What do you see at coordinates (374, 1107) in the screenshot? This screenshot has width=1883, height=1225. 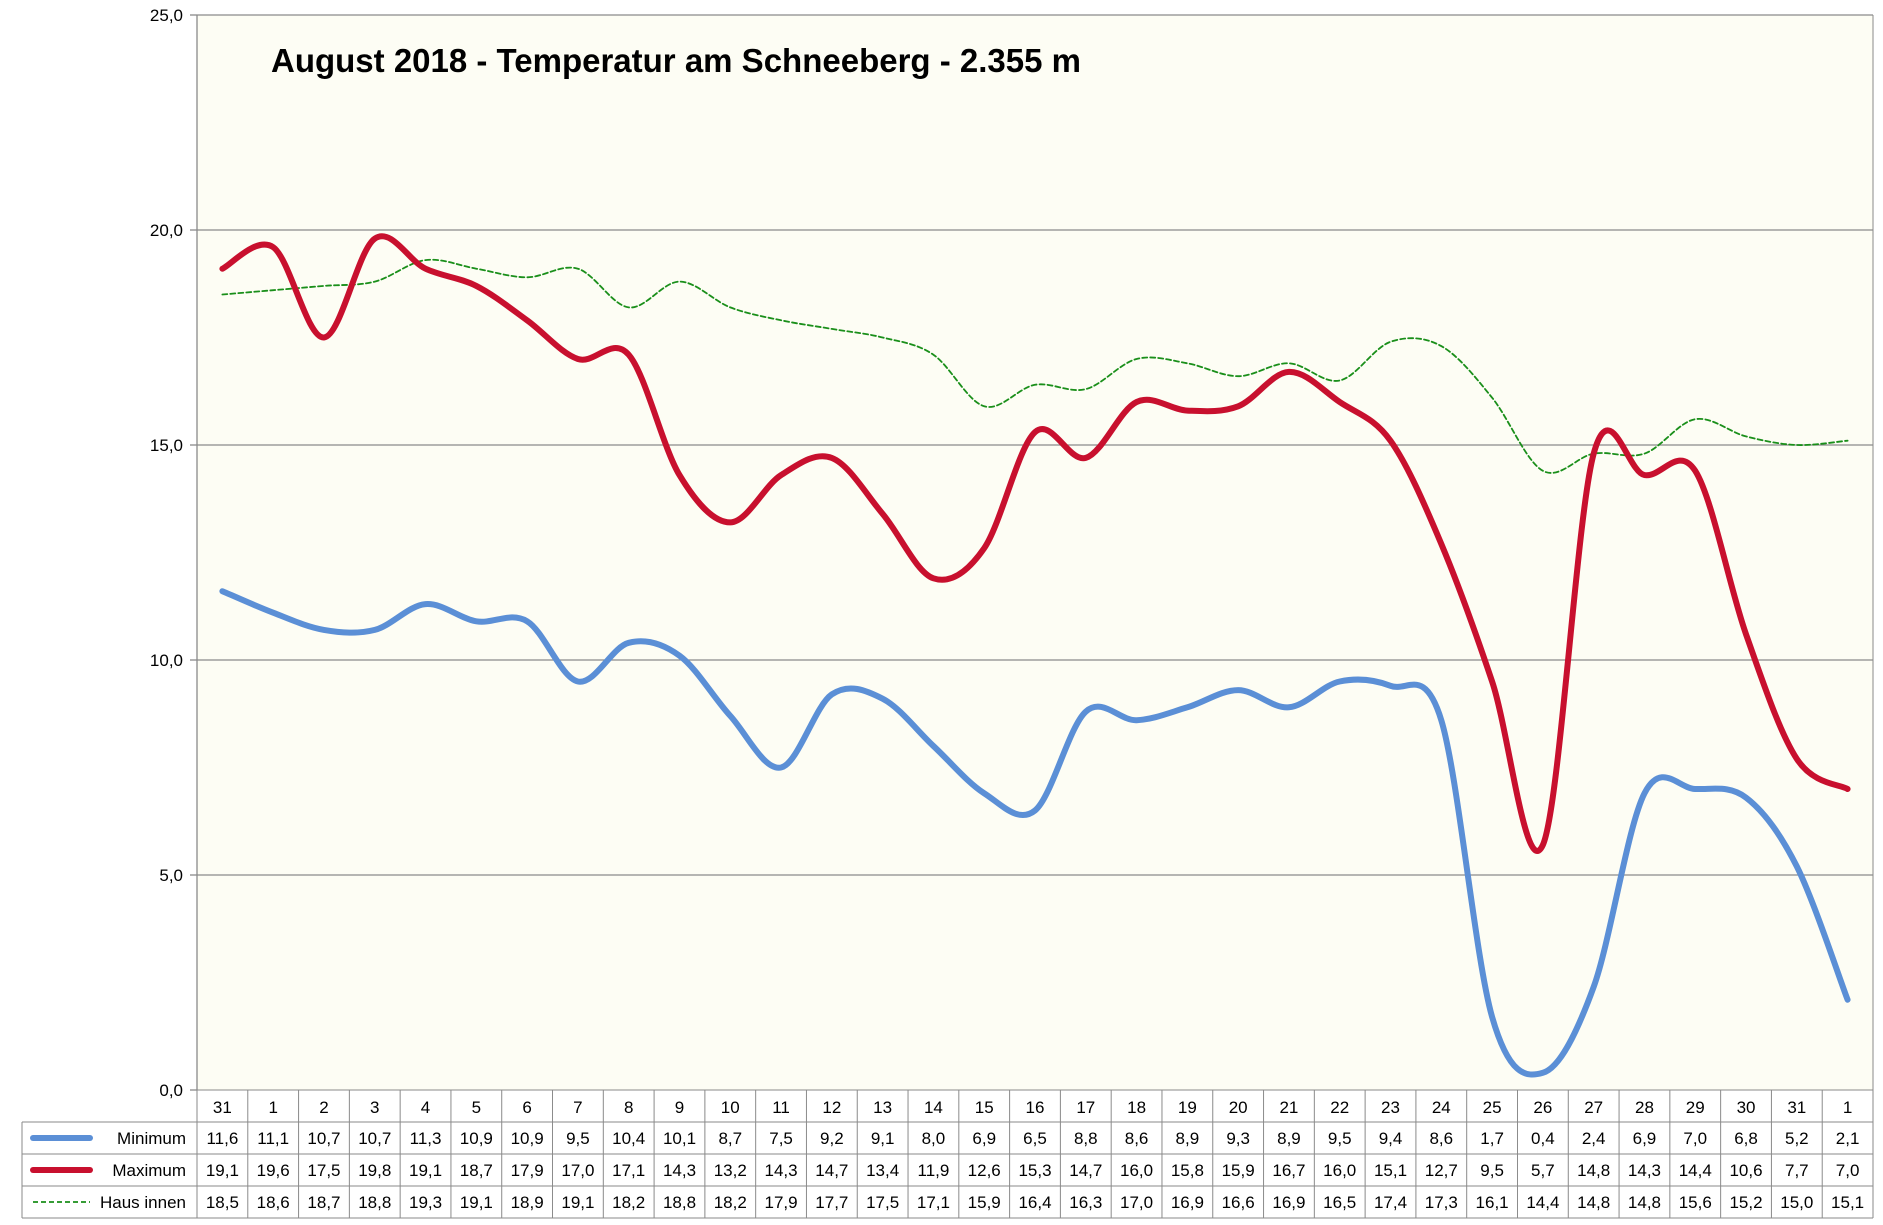 I see `x-tick-label: 3` at bounding box center [374, 1107].